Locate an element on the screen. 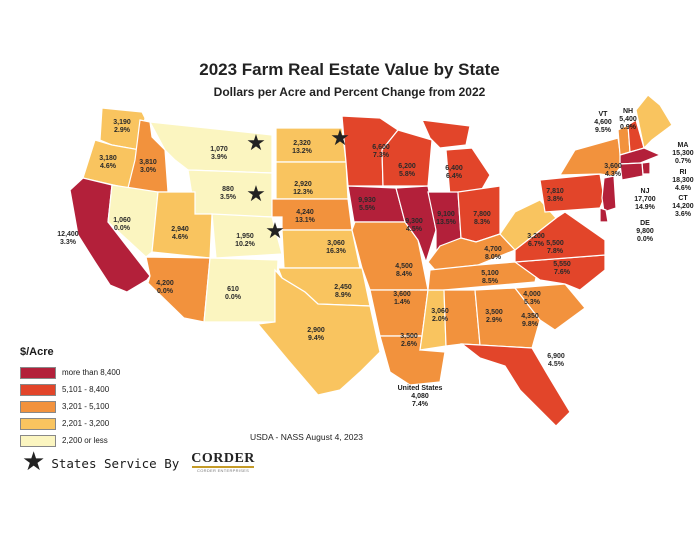 Image resolution: width=699 pixels, height=540 pixels. state-label-nm: 610 0.0% is located at coordinates (233, 293).